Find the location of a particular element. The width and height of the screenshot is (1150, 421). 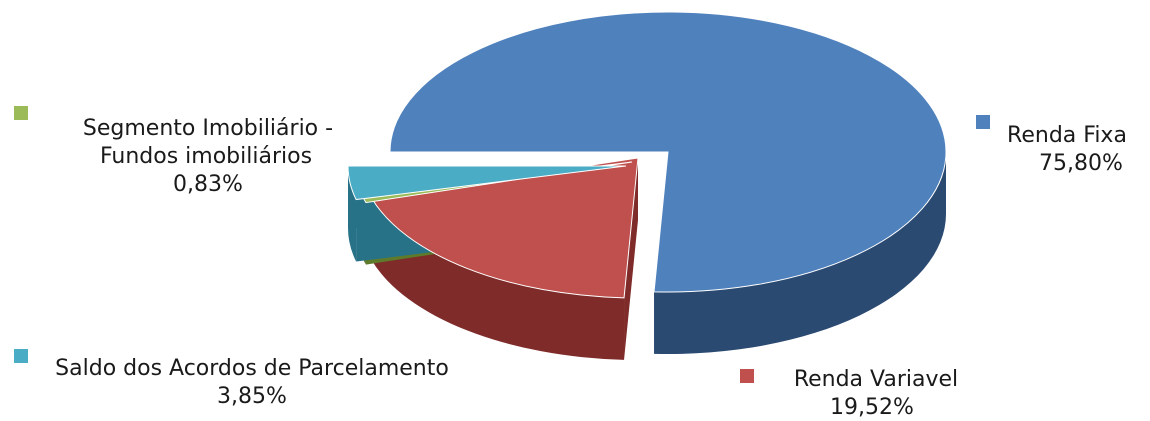

pie-slice-renda-variavel is located at coordinates (505, 228).